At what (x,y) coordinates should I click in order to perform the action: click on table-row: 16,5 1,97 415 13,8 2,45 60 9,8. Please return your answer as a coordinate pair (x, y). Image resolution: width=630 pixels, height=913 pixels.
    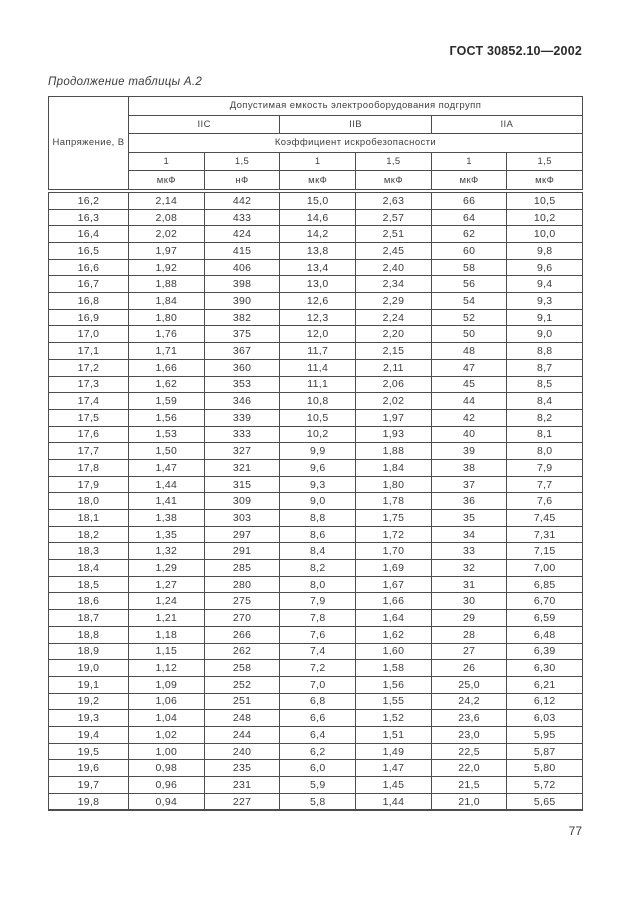
    Looking at the image, I should click on (315, 251).